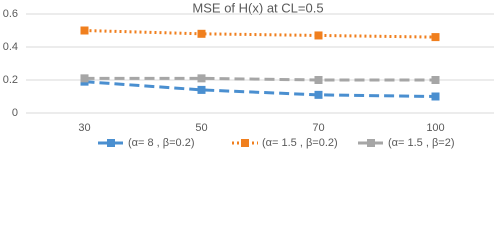 The width and height of the screenshot is (500, 240). Describe the element at coordinates (318, 128) in the screenshot. I see `x-tick-label: 70` at that location.